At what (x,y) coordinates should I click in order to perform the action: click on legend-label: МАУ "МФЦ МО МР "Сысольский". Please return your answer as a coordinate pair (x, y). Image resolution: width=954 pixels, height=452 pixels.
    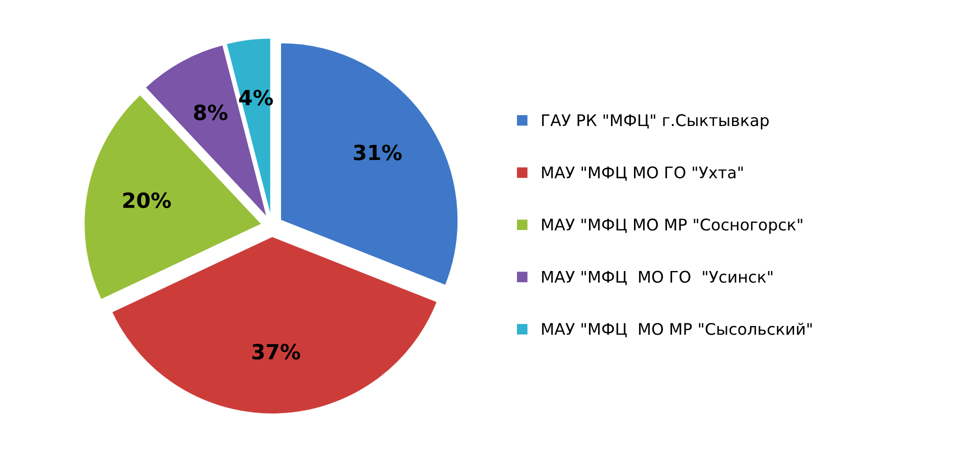
    Looking at the image, I should click on (677, 330).